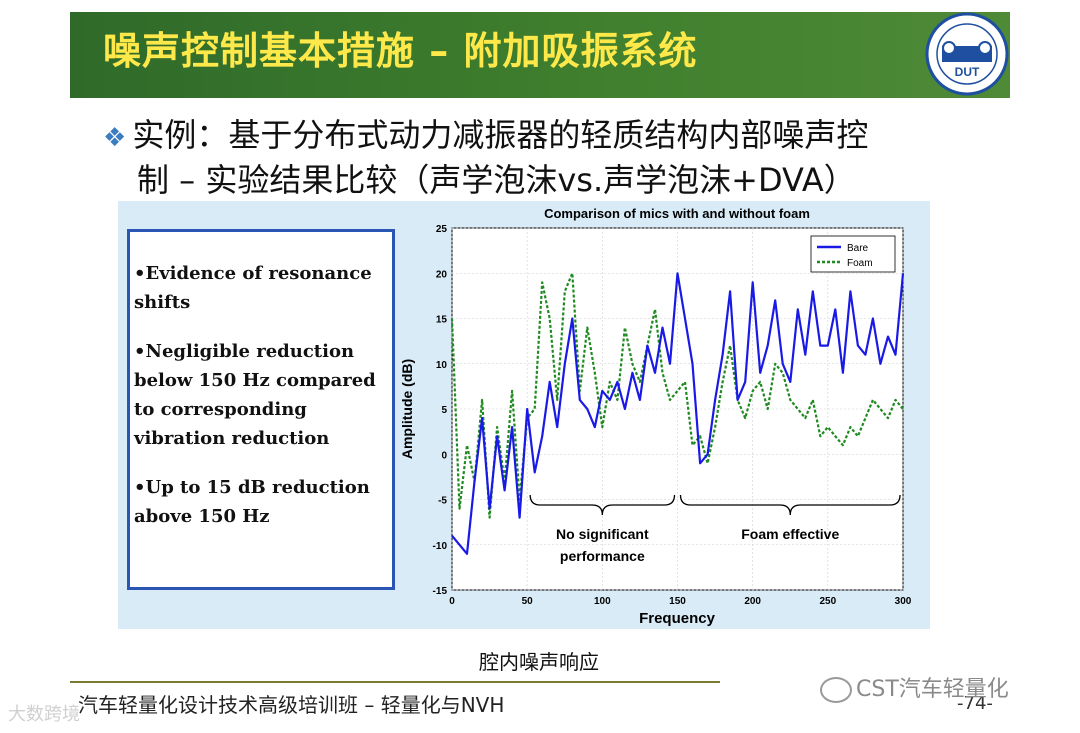 This screenshot has width=1080, height=733. Describe the element at coordinates (858, 248) in the screenshot. I see `legend-label-bare: Bare` at that location.